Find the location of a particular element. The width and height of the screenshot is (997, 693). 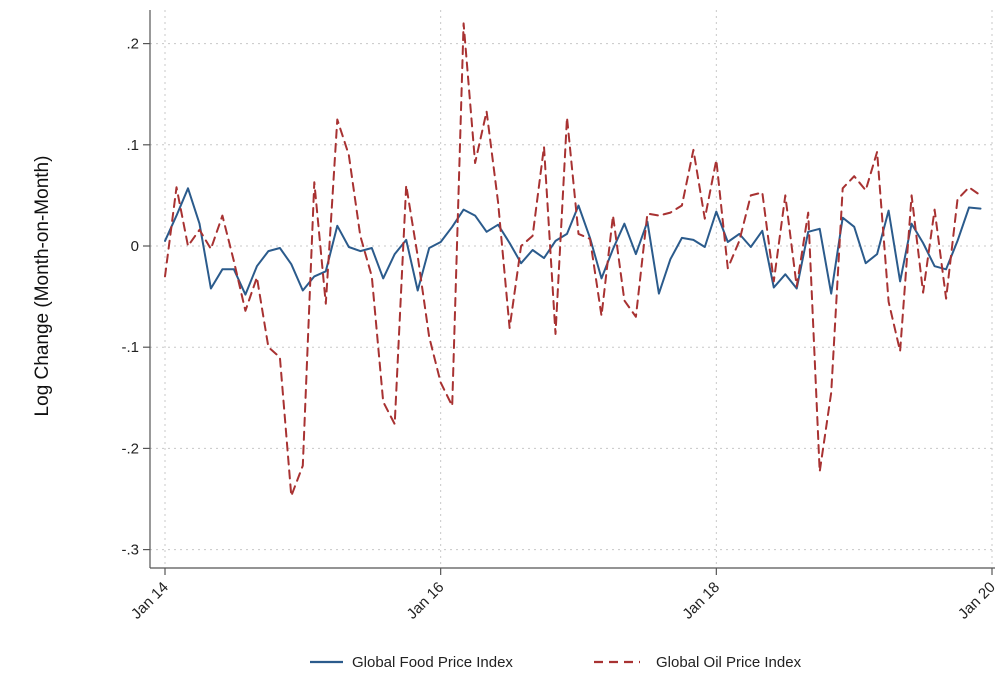

x-tick-label: Jan 20 is located at coordinates (976, 601).